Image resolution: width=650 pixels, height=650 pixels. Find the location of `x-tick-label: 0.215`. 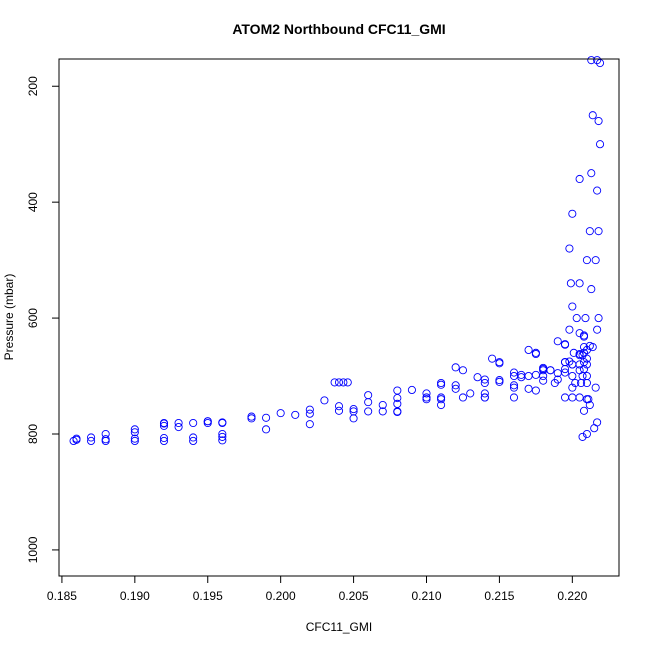

x-tick-label: 0.215 is located at coordinates (499, 596).